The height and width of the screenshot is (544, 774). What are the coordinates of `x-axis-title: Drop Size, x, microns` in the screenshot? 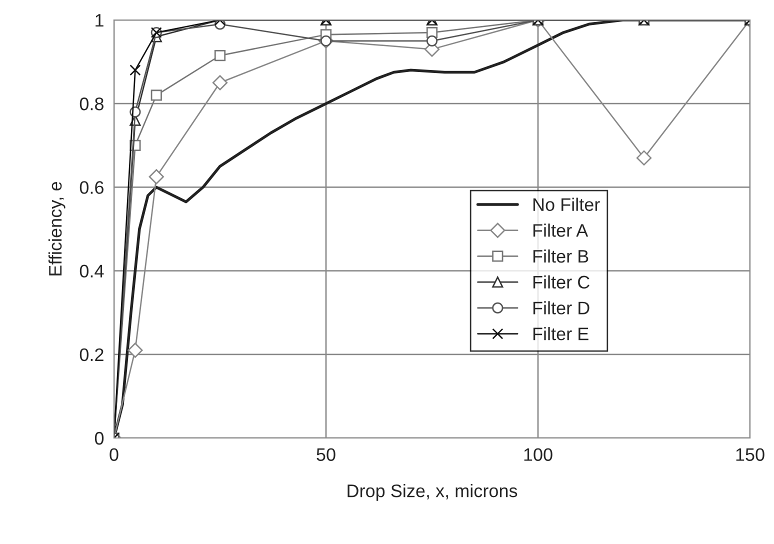 It's located at (433, 492).